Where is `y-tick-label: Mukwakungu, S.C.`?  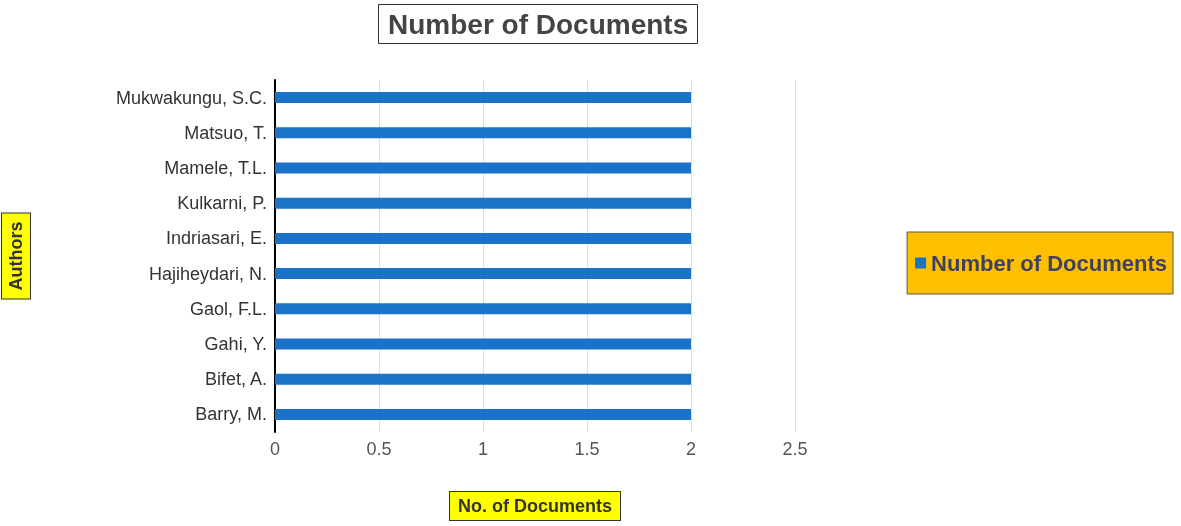 y-tick-label: Mukwakungu, S.C. is located at coordinates (191, 97).